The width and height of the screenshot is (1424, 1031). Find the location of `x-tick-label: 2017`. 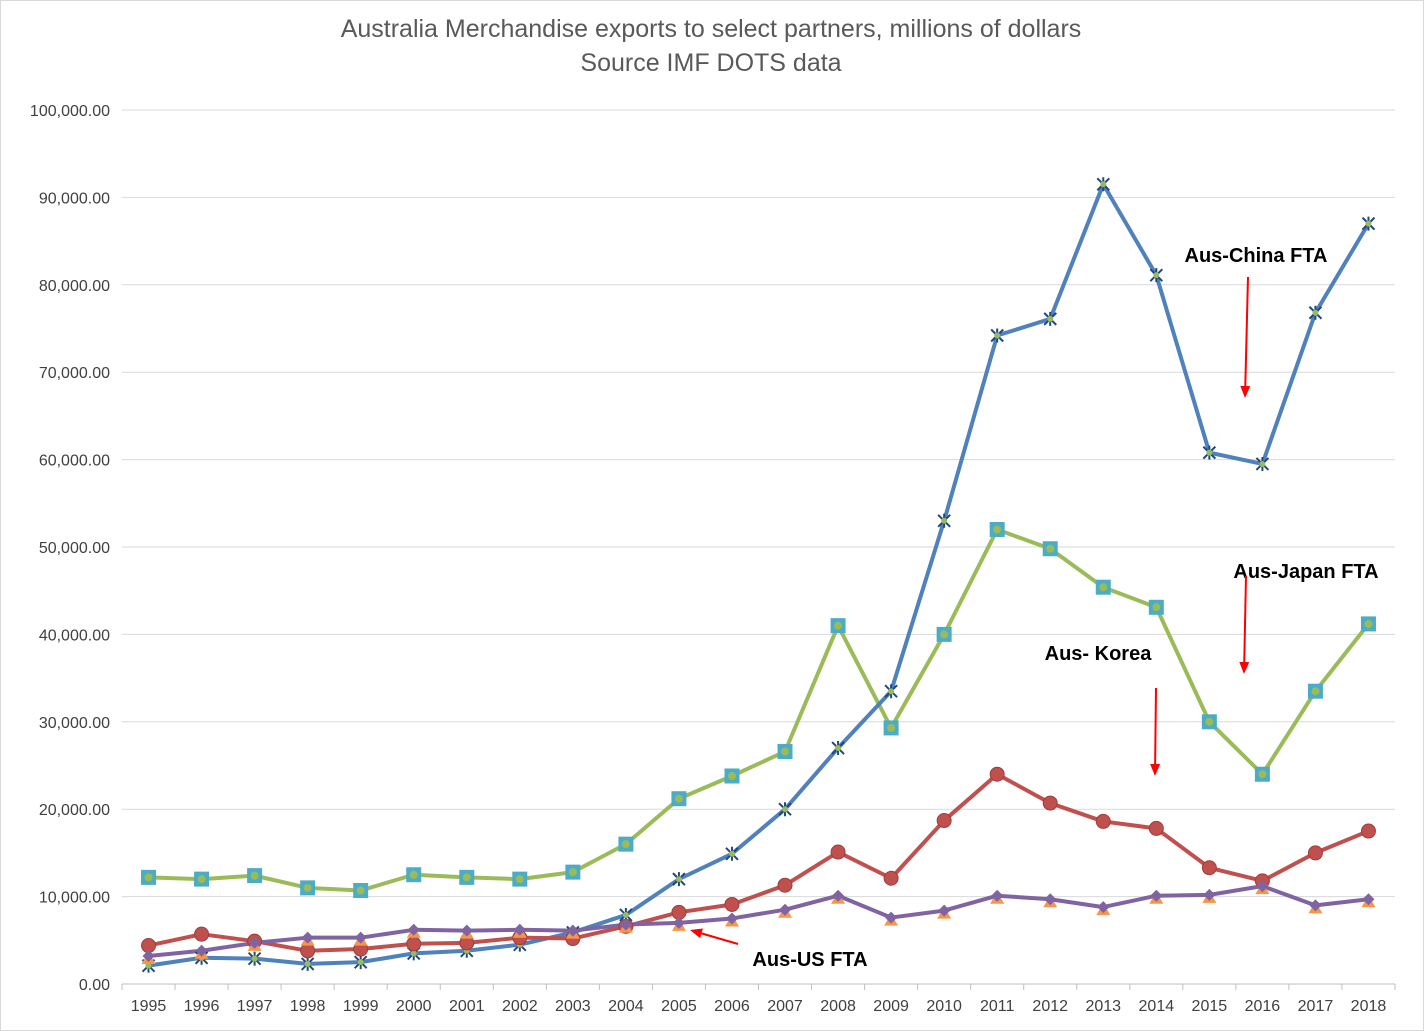

x-tick-label: 2017 is located at coordinates (1316, 1006).